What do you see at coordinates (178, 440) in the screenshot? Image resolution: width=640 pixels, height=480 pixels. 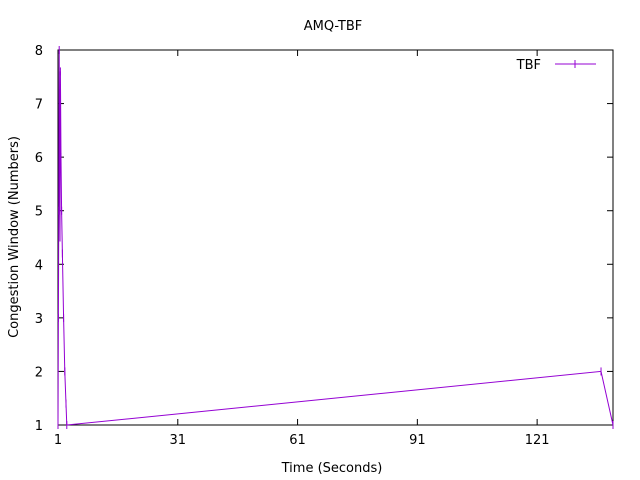 I see `x-tick-label-1: 31` at bounding box center [178, 440].